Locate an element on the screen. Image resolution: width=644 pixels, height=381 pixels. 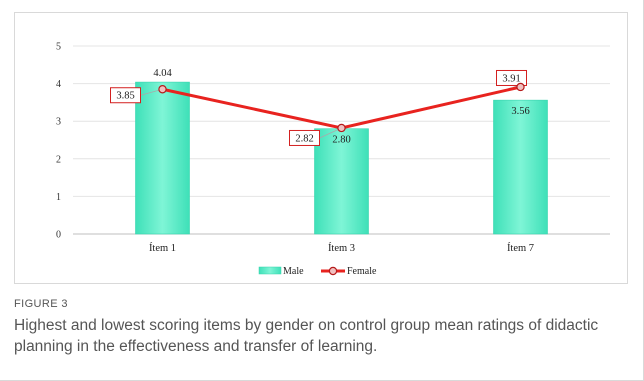
y-tick-label: 0 is located at coordinates (58, 235).